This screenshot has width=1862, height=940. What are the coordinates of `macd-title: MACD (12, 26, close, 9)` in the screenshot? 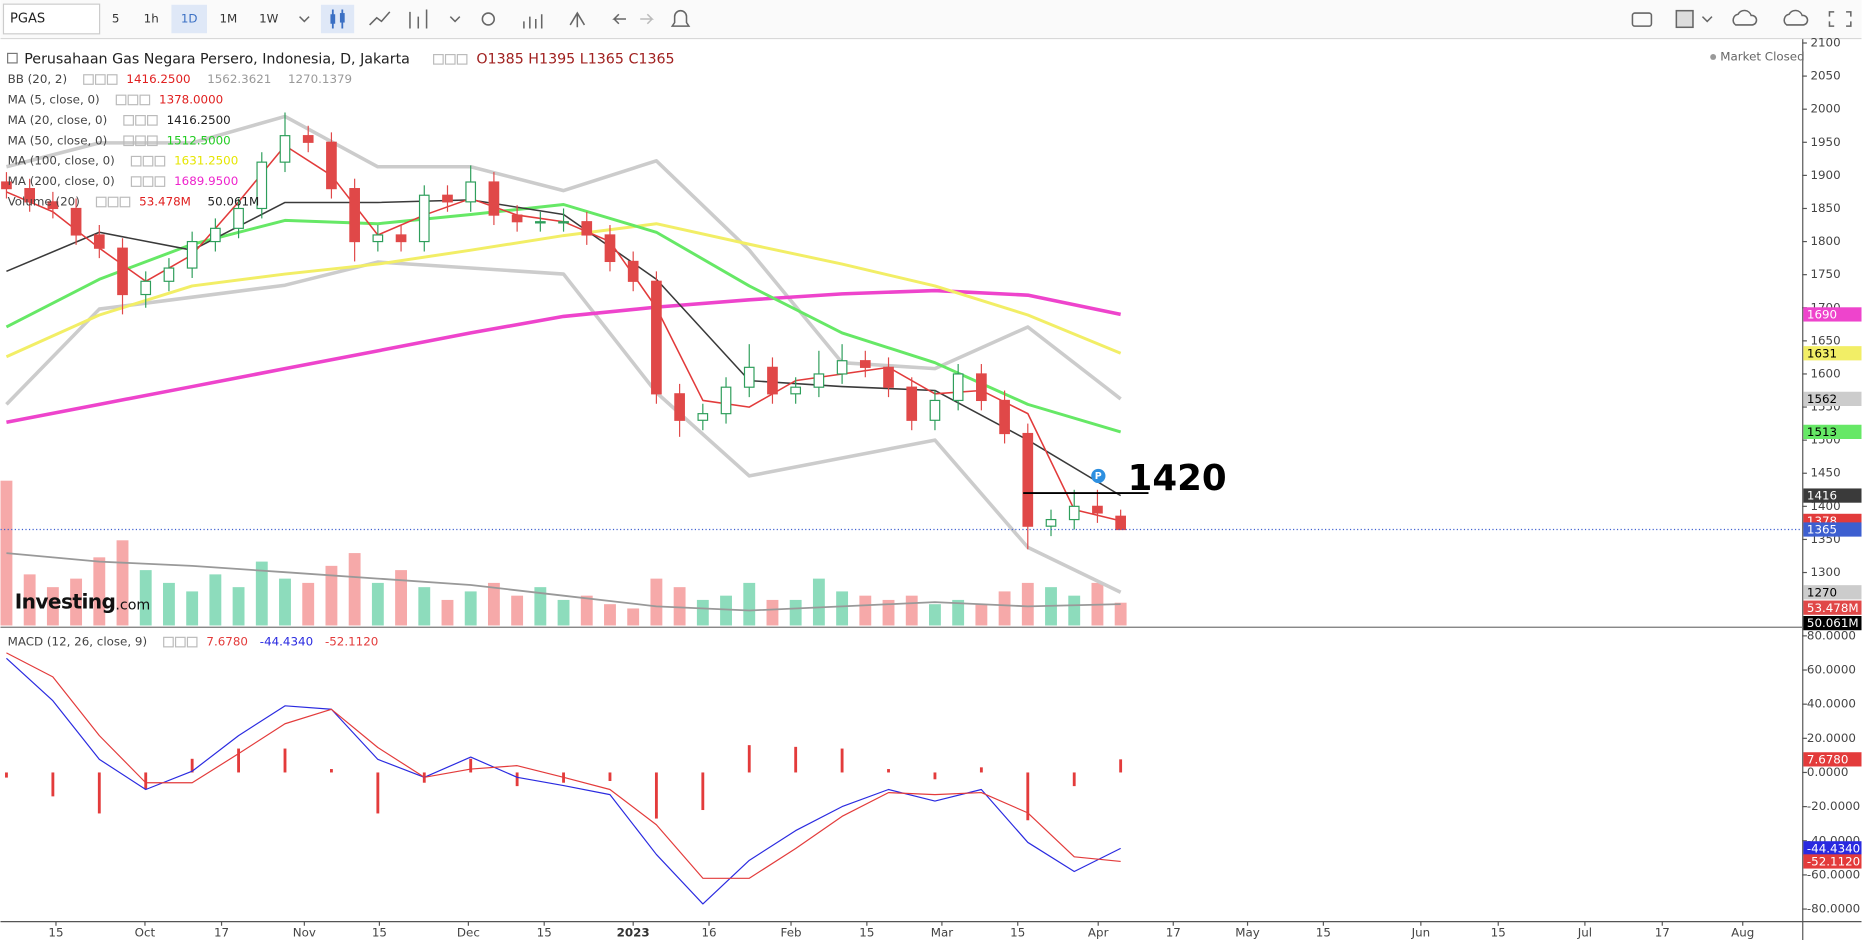 It's located at (77, 642).